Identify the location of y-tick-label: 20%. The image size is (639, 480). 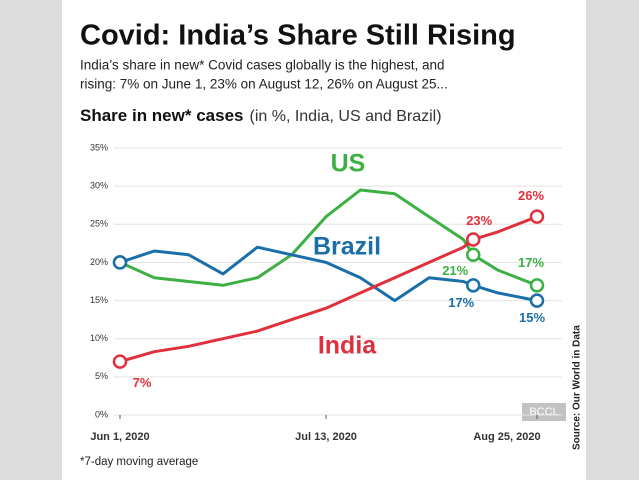
(99, 262).